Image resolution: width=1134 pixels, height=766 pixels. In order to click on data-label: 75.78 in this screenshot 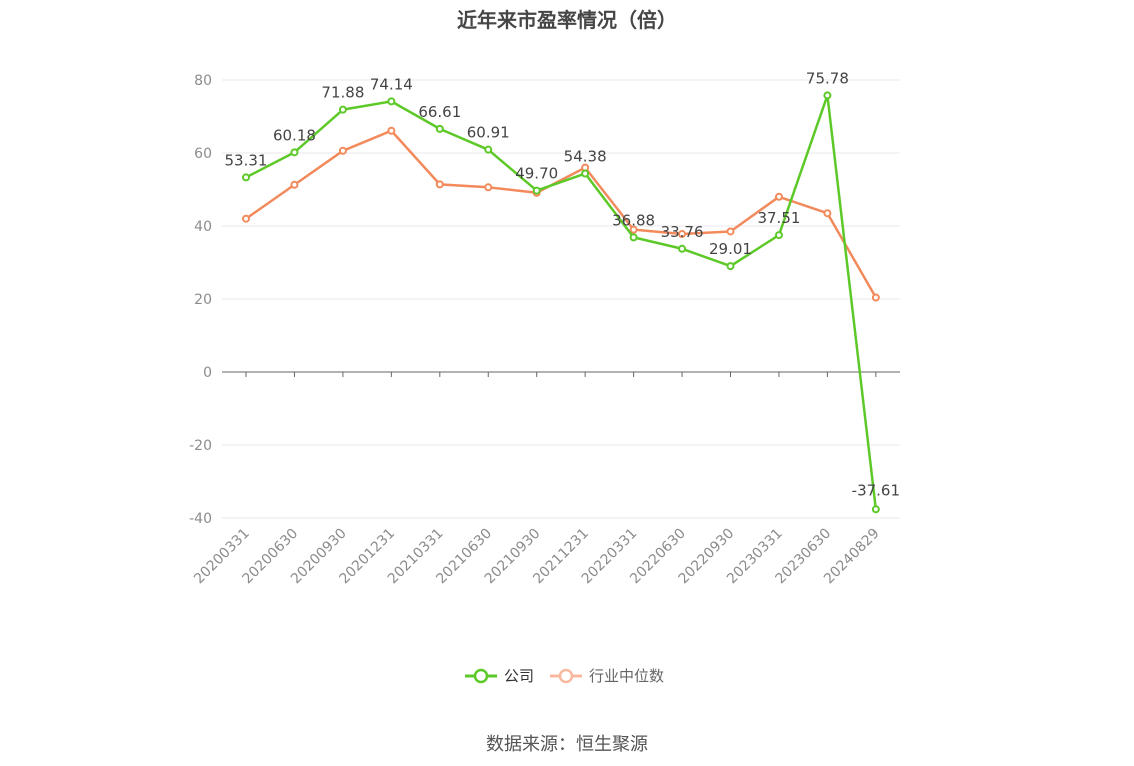, I will do `click(827, 78)`.